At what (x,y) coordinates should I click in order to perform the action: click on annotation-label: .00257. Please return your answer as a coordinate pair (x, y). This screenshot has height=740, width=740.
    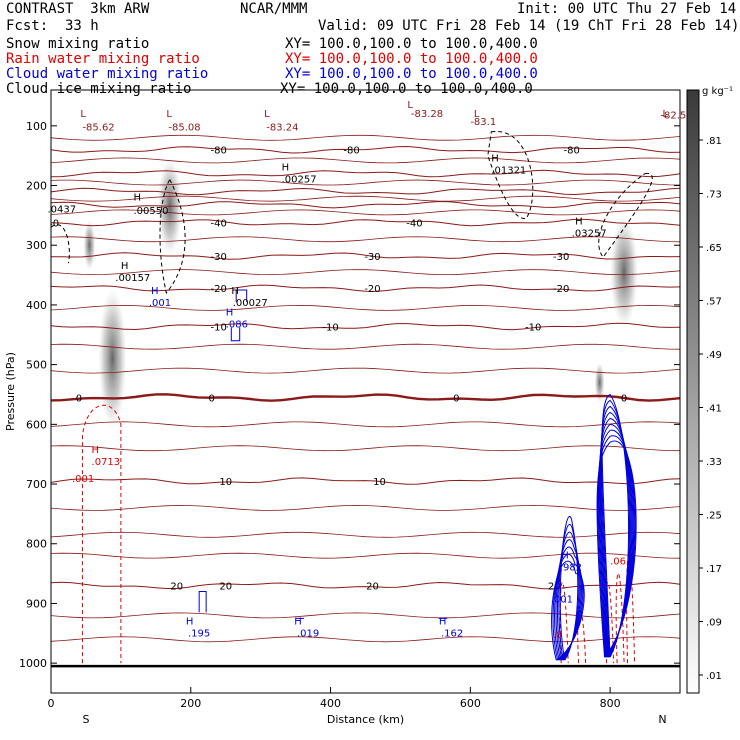
    Looking at the image, I should click on (299, 180).